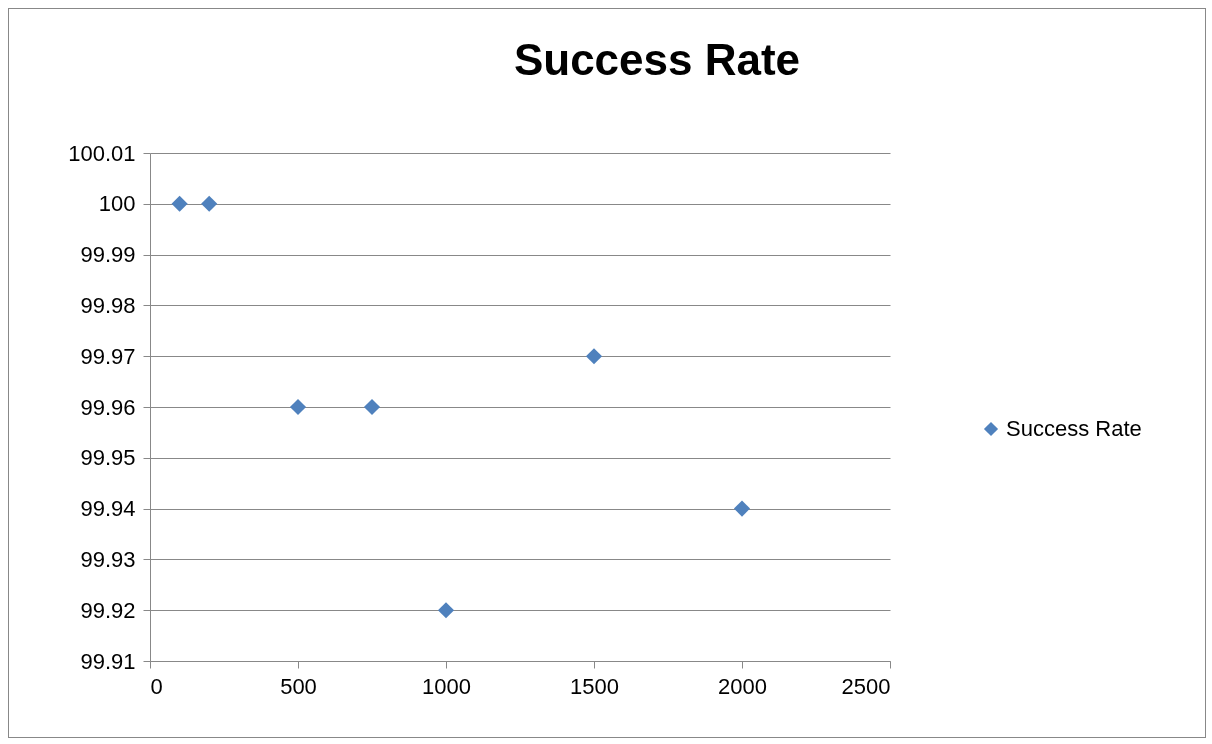  I want to click on x-tick-label: 2000, so click(742, 686).